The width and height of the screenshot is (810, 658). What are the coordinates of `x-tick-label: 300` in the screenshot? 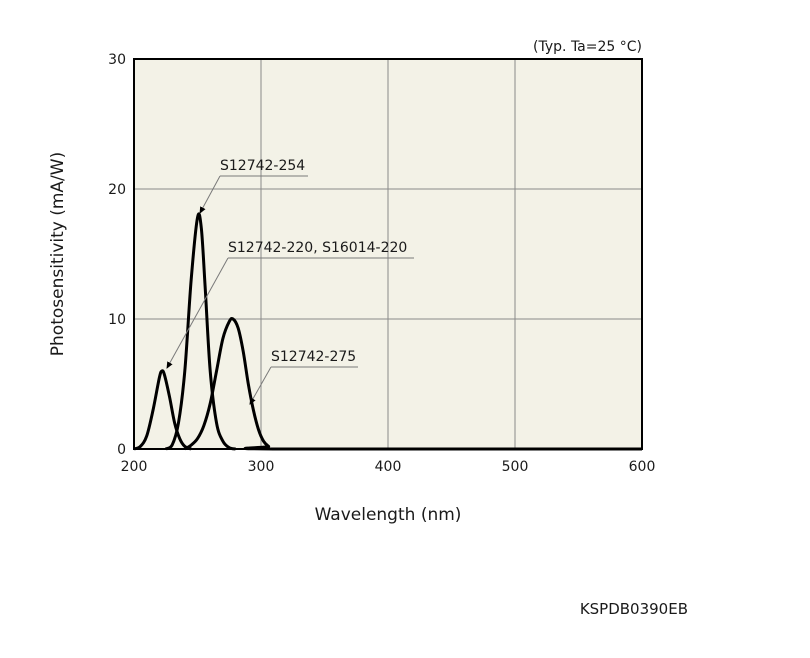 It's located at (261, 467).